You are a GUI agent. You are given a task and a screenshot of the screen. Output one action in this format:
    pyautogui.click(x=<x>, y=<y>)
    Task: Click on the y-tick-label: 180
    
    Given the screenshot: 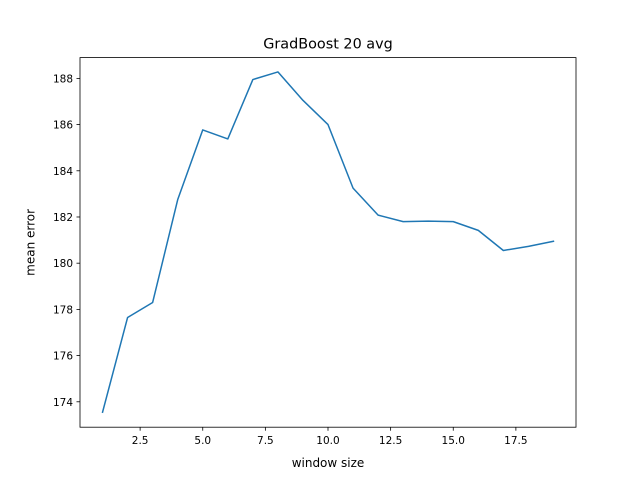 What is the action you would take?
    pyautogui.click(x=63, y=264)
    